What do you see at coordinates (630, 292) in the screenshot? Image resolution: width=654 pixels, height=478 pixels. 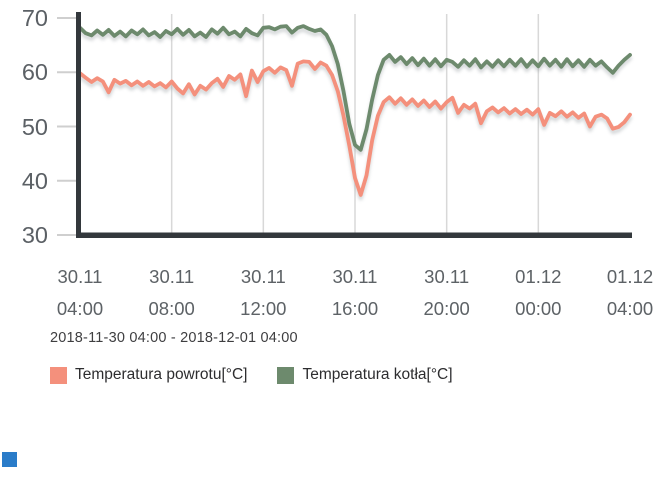 I see `x-tick-label: 01.12 04:00` at bounding box center [630, 292].